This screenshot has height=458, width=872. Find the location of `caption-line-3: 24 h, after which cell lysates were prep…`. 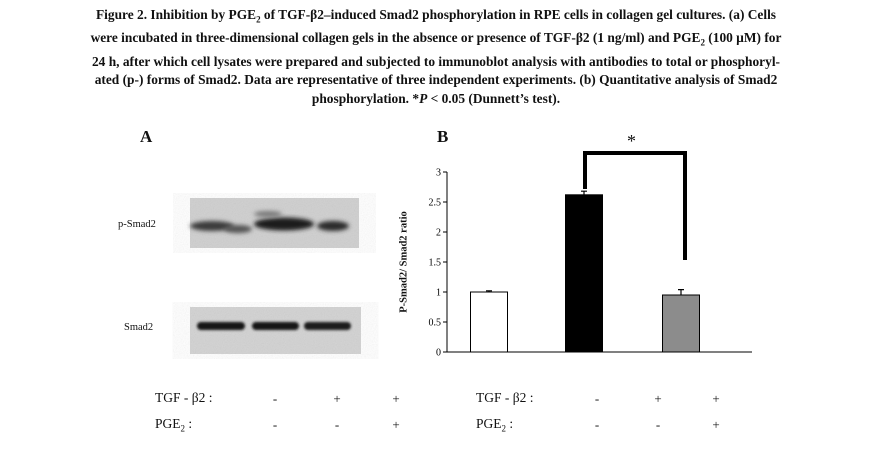

caption-line-3: 24 h, after which cell lysates were prep… is located at coordinates (436, 61).